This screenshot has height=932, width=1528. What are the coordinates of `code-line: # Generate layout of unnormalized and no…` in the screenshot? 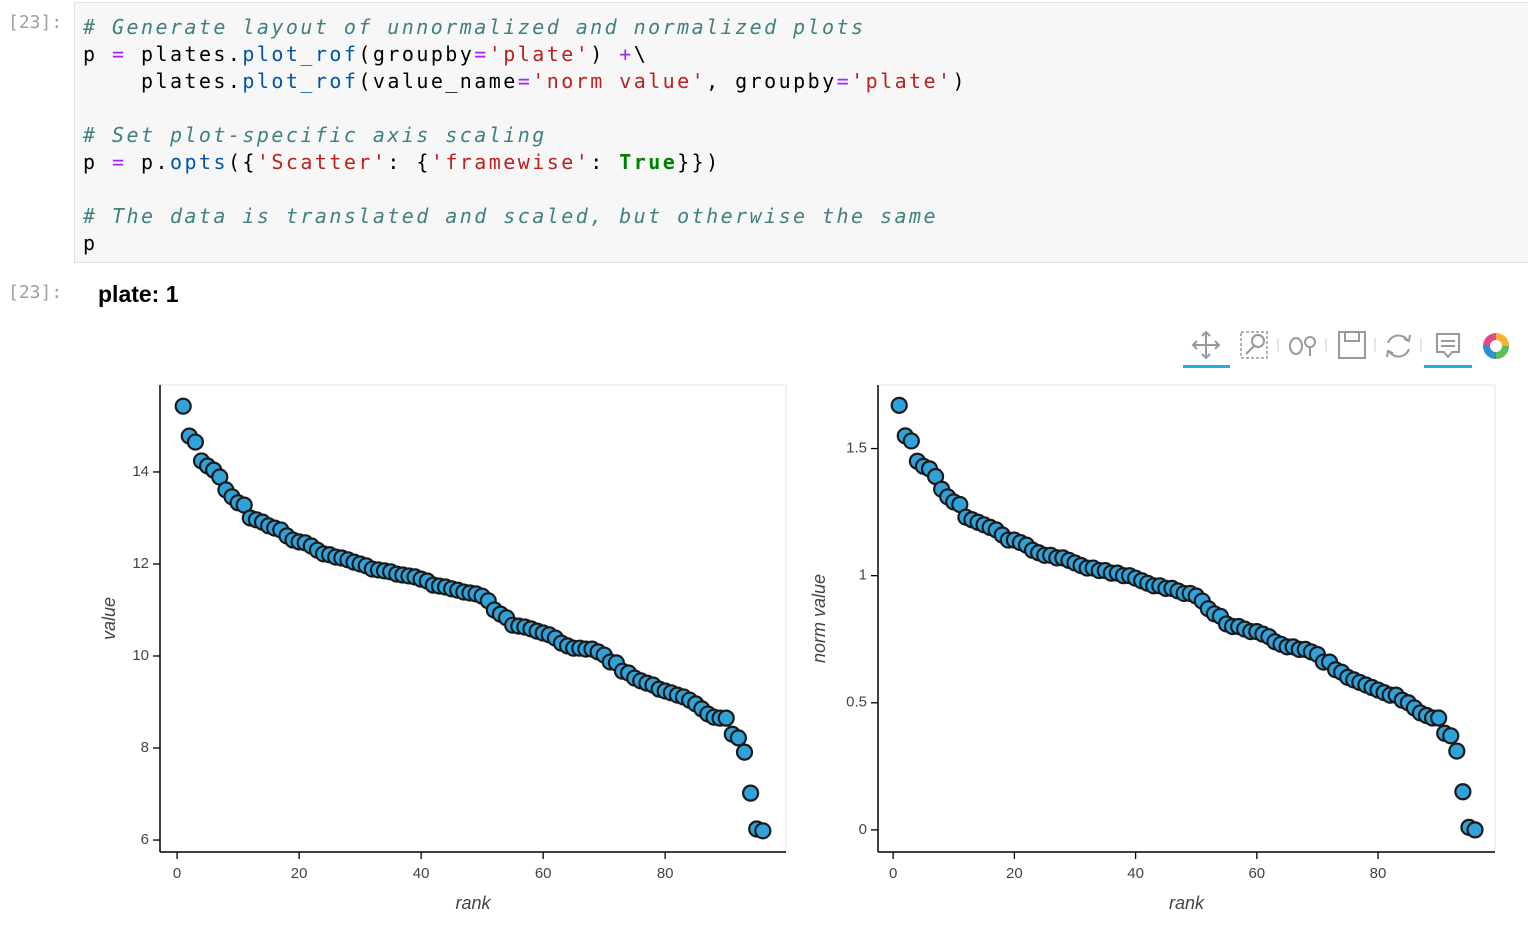 It's located at (474, 27).